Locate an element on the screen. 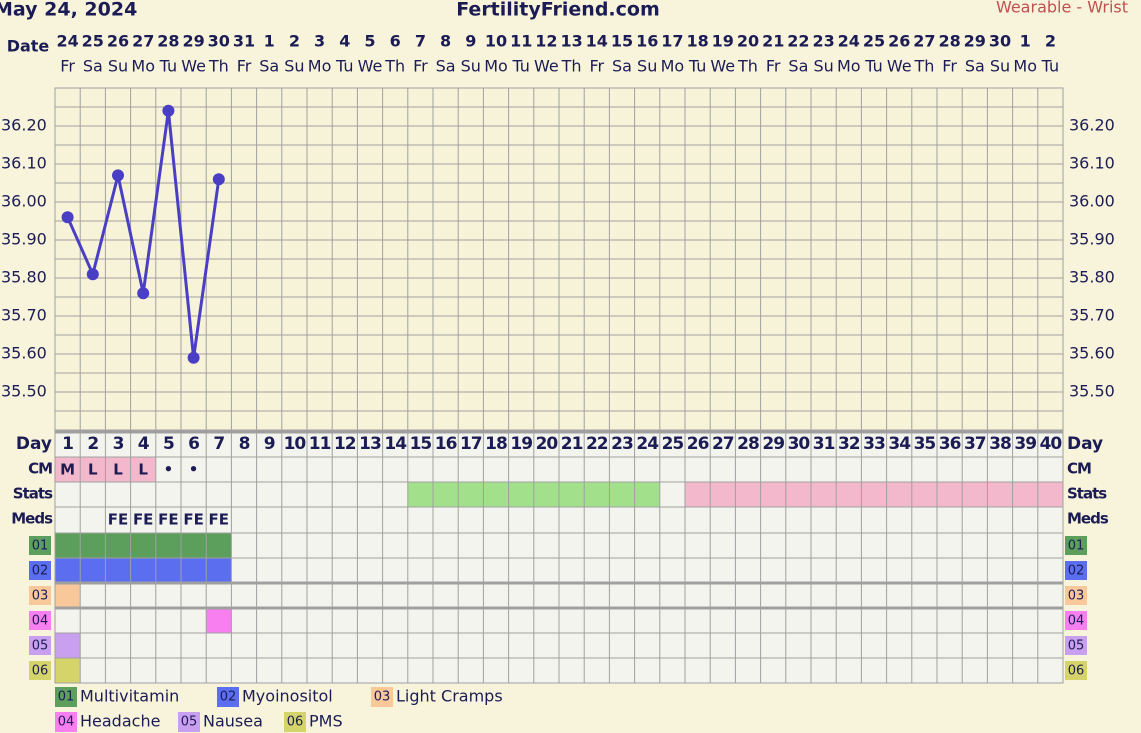 This screenshot has height=733, width=1141. date-label: 21 is located at coordinates (773, 41).